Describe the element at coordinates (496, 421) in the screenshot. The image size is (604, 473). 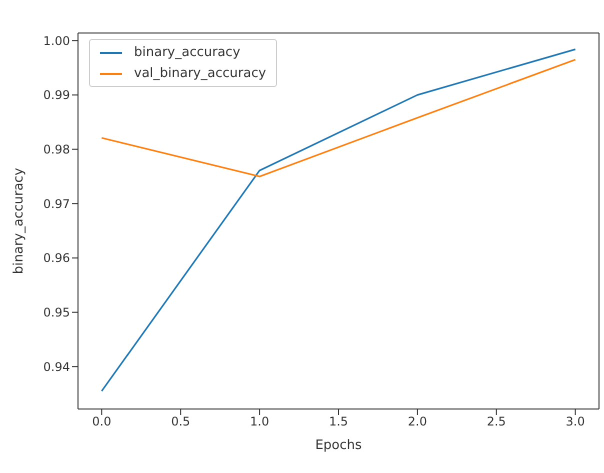
I see `x-tick-label: 2.5` at that location.